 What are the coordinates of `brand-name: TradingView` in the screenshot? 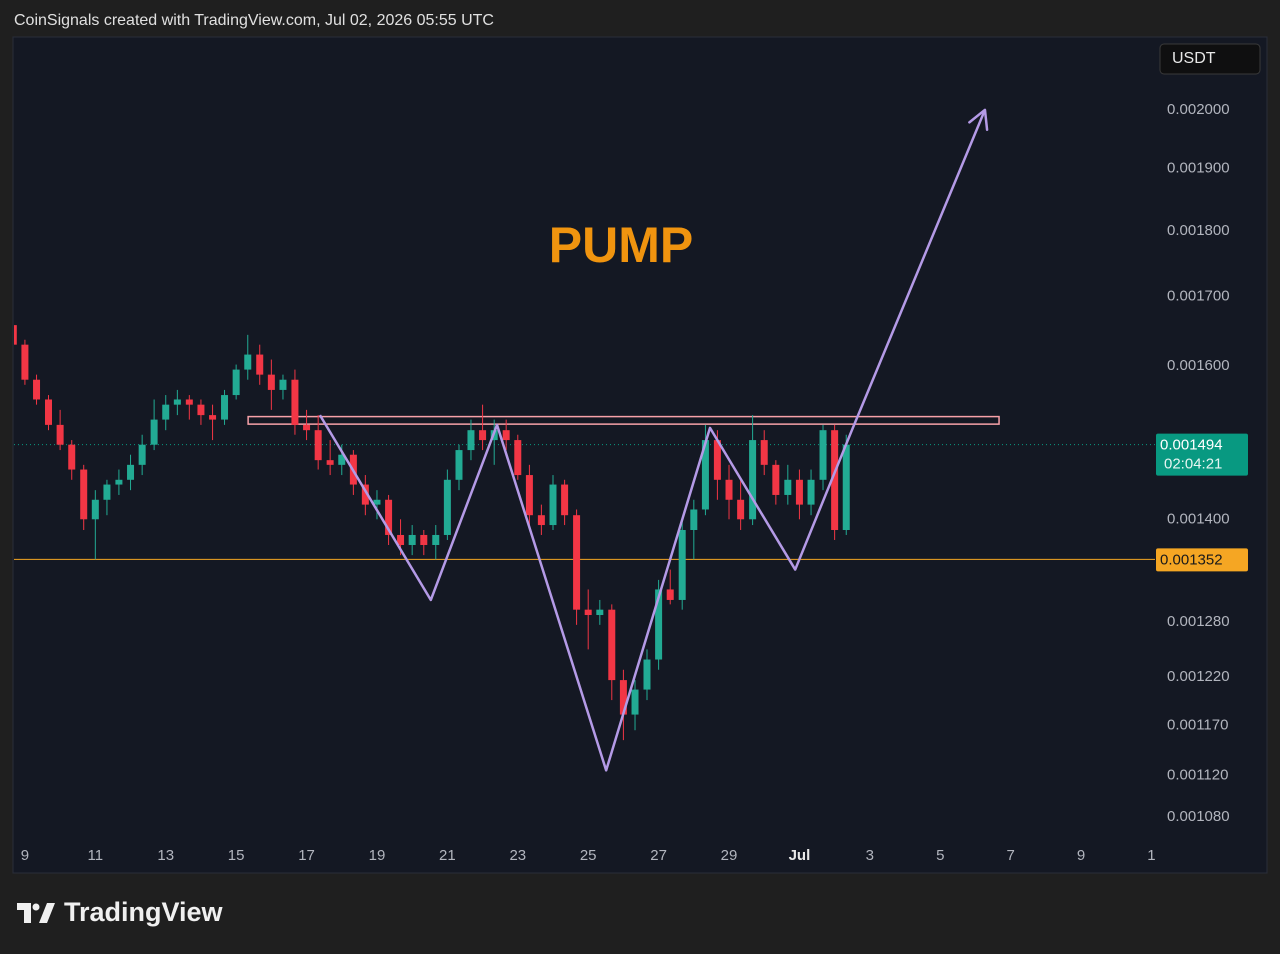 It's located at (144, 912).